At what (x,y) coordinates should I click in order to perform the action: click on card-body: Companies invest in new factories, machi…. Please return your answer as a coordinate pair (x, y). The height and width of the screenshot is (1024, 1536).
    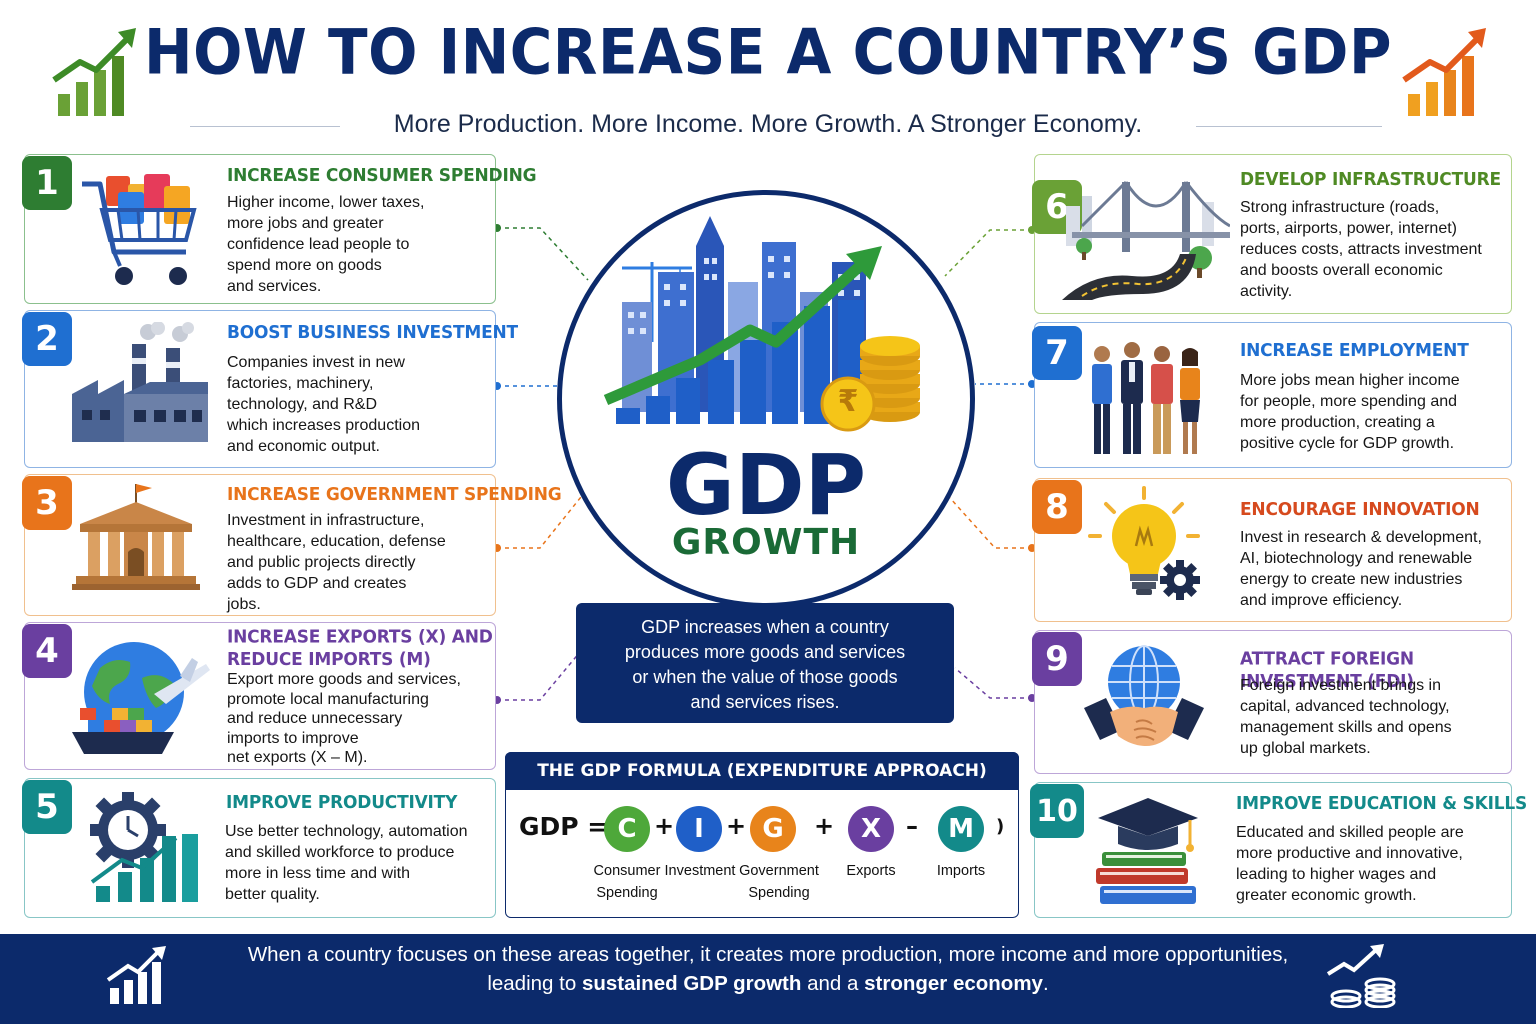
    Looking at the image, I should click on (323, 404).